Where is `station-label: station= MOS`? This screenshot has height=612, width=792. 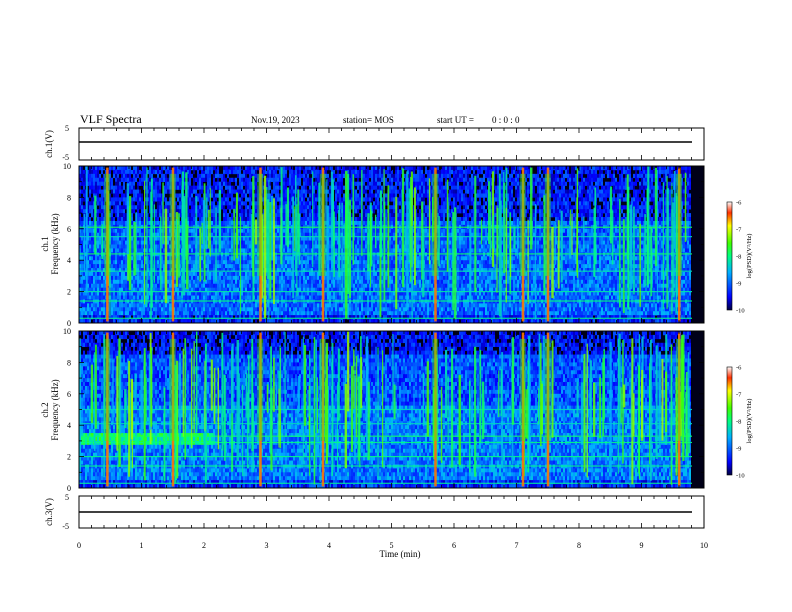
station-label: station= MOS is located at coordinates (368, 120).